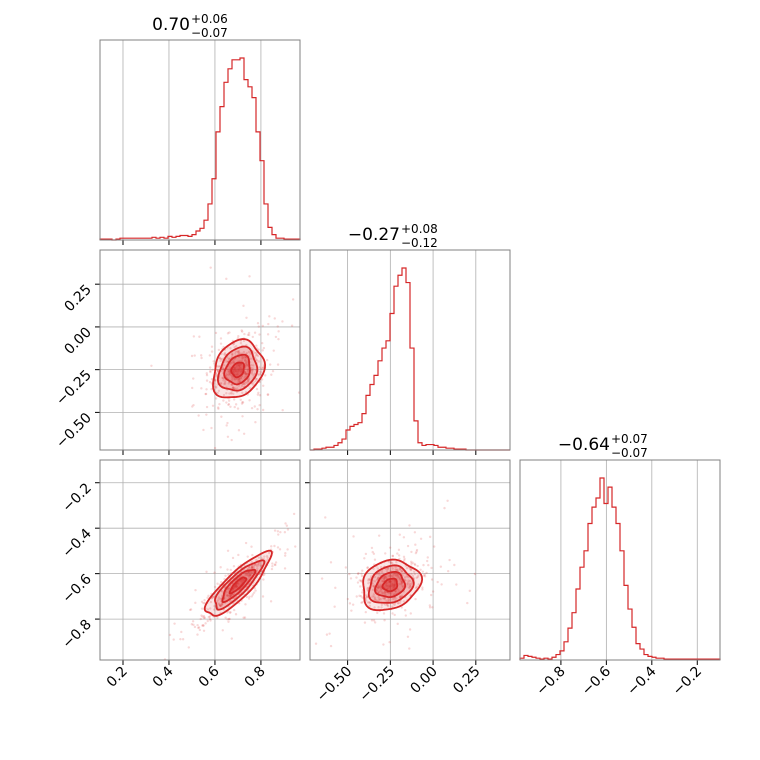 Image resolution: width=760 pixels, height=760 pixels. Describe the element at coordinates (190, 26) in the screenshot. I see `panel-title: 0.70 +0.06−0.07` at that location.